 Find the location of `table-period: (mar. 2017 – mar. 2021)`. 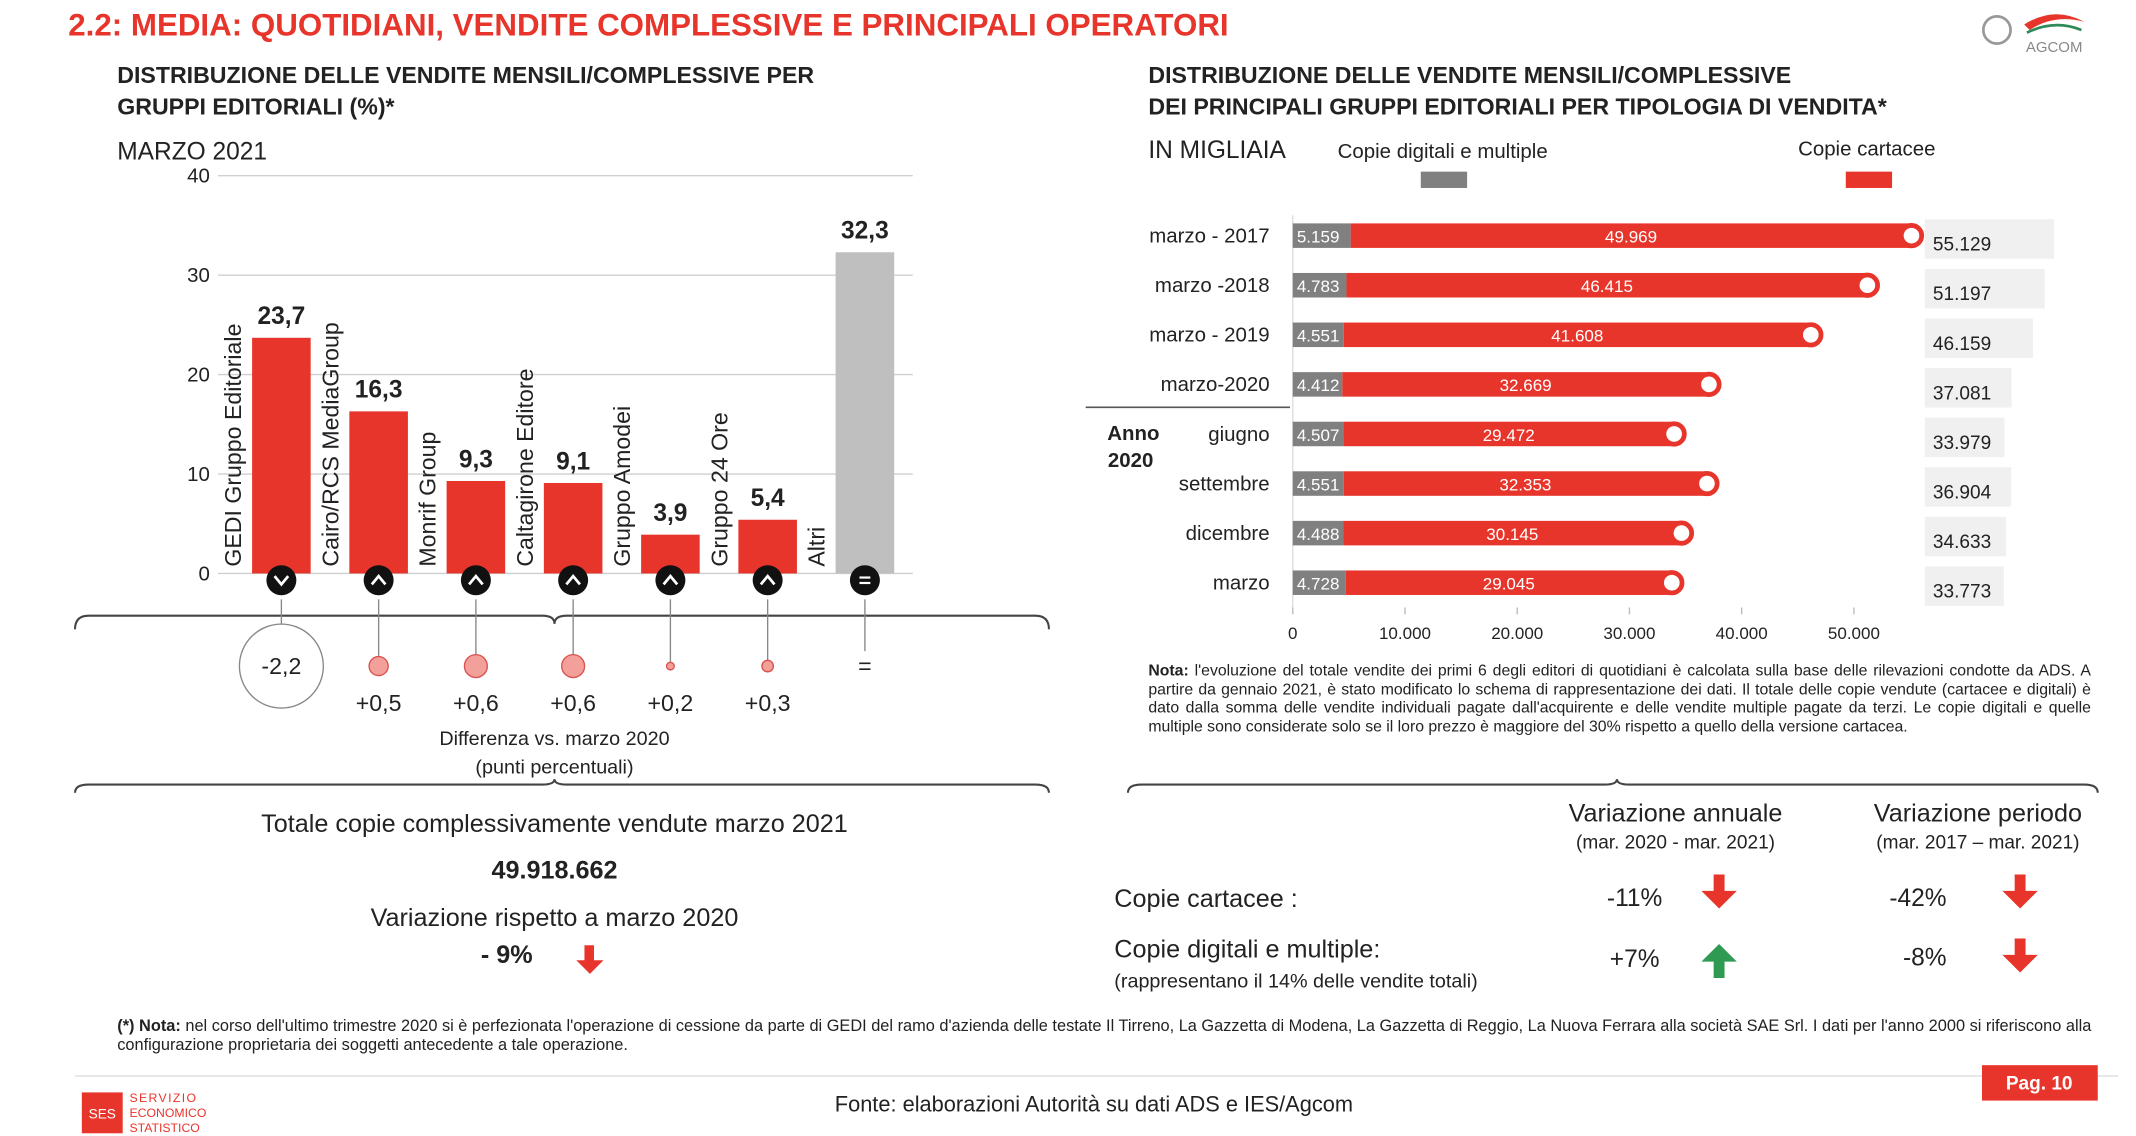

table-period: (mar. 2017 – mar. 2021) is located at coordinates (1977, 843).